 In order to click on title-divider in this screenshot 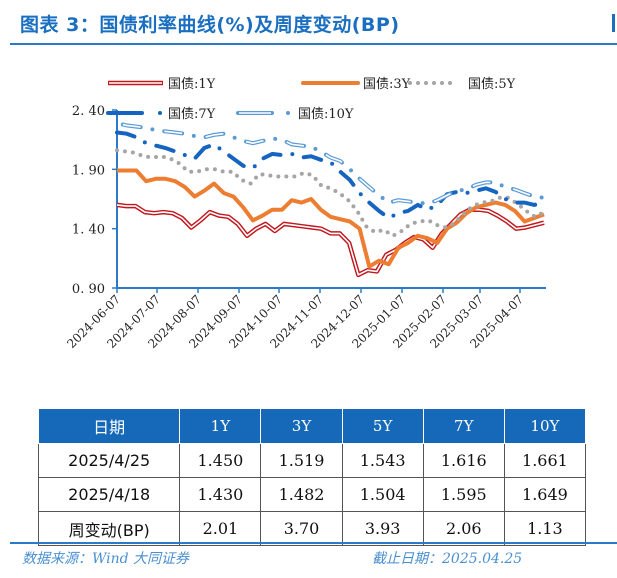, I will do `click(313, 44)`.